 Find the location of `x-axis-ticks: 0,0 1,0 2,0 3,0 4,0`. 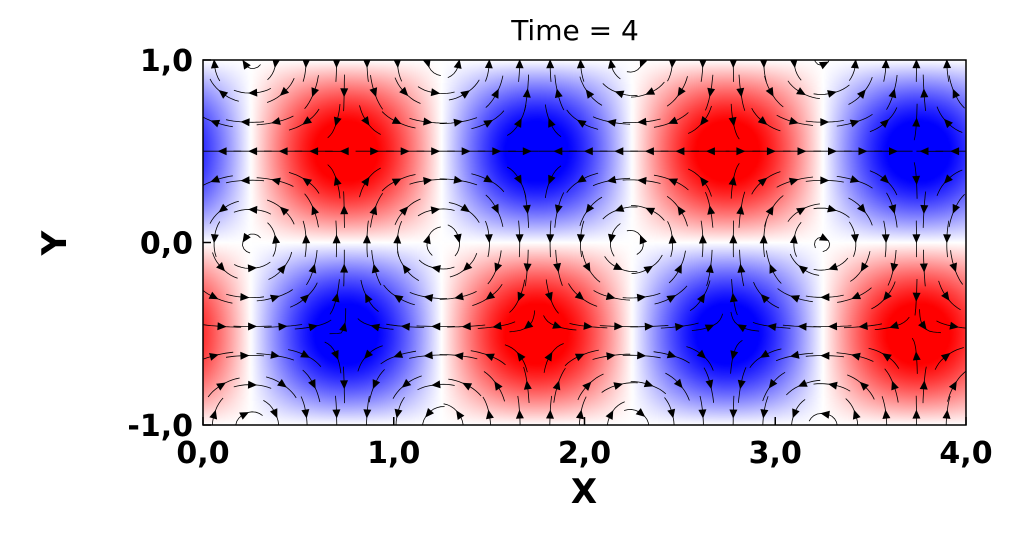

x-axis-ticks: 0,0 1,0 2,0 3,0 4,0 is located at coordinates (584, 444).